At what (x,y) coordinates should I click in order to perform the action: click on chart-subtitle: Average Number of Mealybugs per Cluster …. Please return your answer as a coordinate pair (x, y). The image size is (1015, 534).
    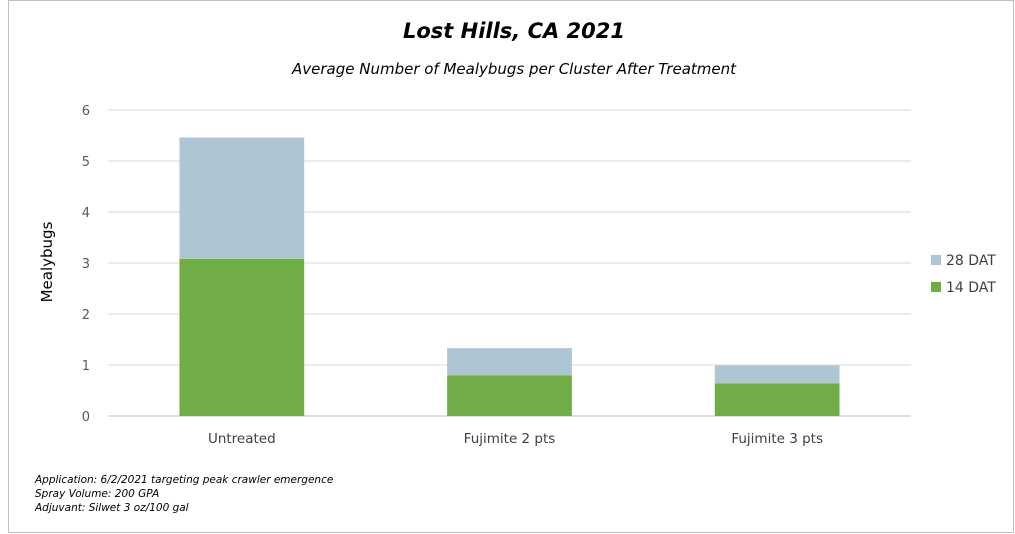
    Looking at the image, I should click on (514, 69).